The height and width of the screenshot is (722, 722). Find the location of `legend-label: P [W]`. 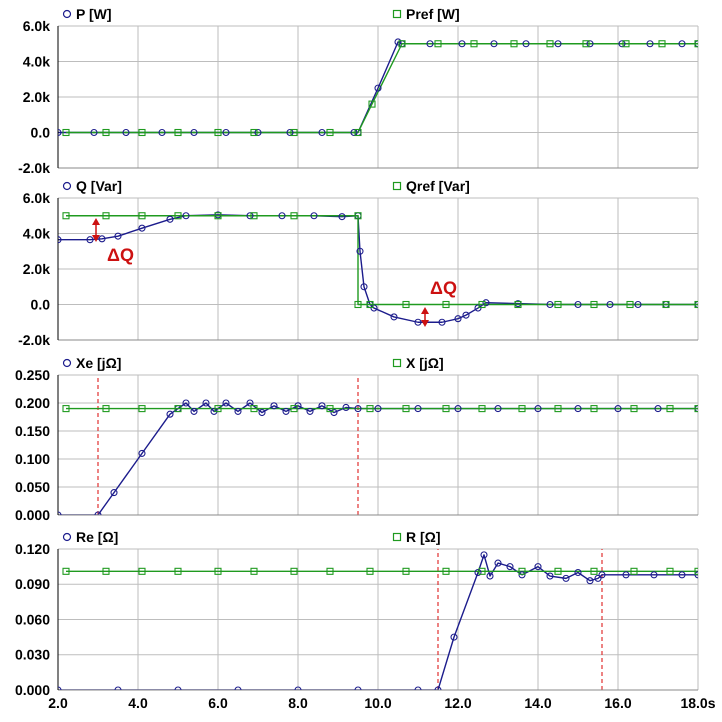

legend-label: P [W] is located at coordinates (94, 14).